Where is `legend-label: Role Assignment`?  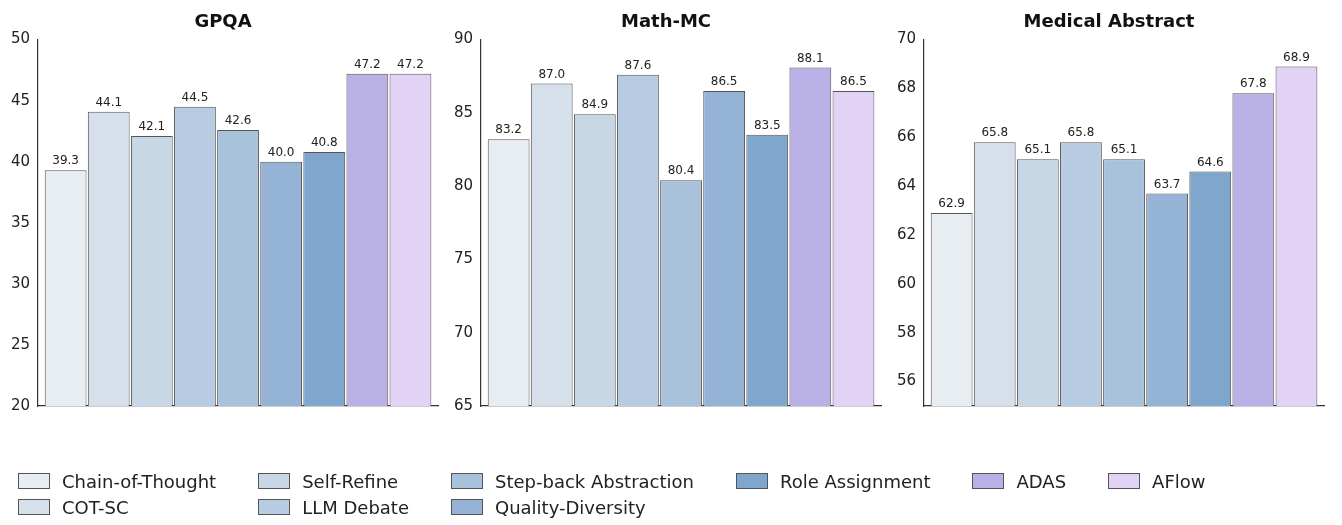 legend-label: Role Assignment is located at coordinates (855, 481).